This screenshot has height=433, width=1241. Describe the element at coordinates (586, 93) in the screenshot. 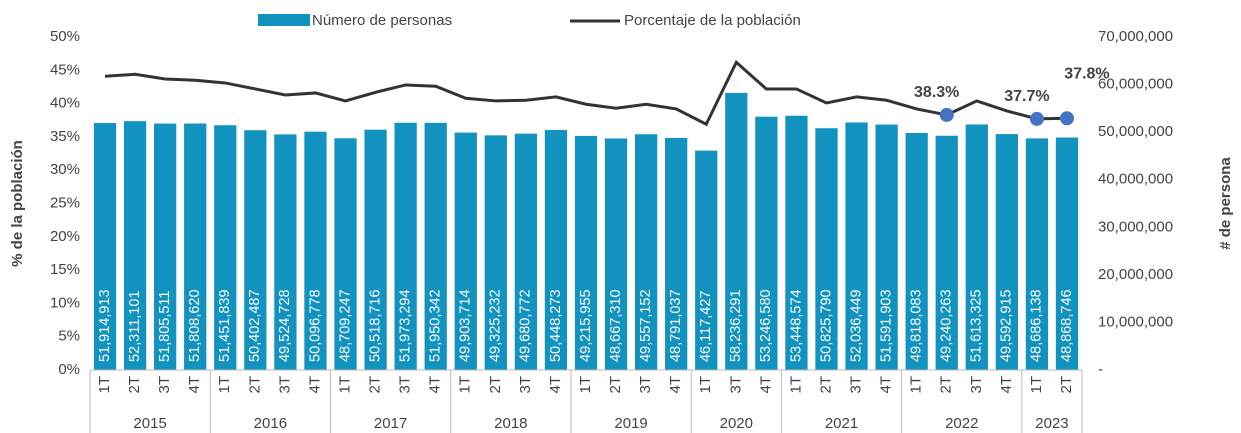

I see `line` at that location.